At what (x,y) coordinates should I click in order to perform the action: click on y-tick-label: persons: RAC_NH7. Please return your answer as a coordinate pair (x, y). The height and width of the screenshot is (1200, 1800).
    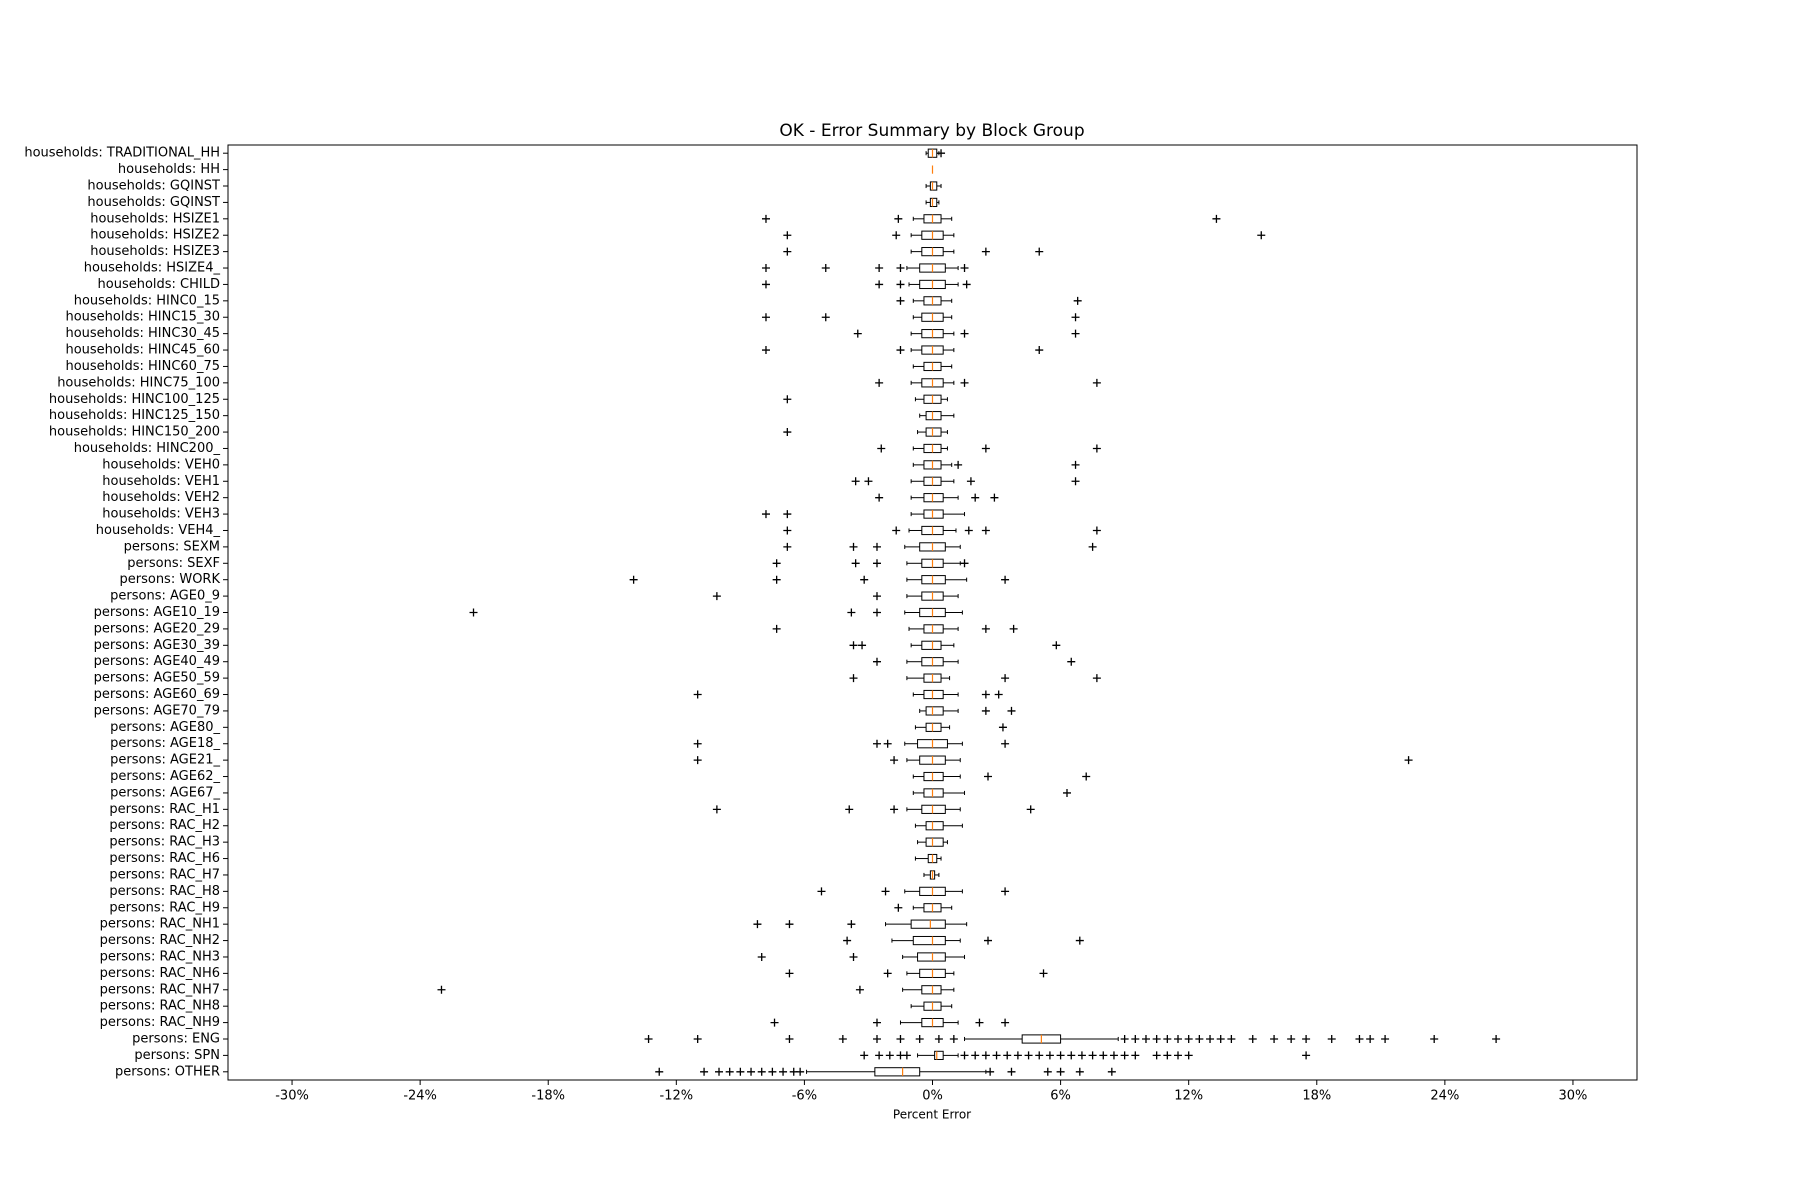
    Looking at the image, I should click on (160, 989).